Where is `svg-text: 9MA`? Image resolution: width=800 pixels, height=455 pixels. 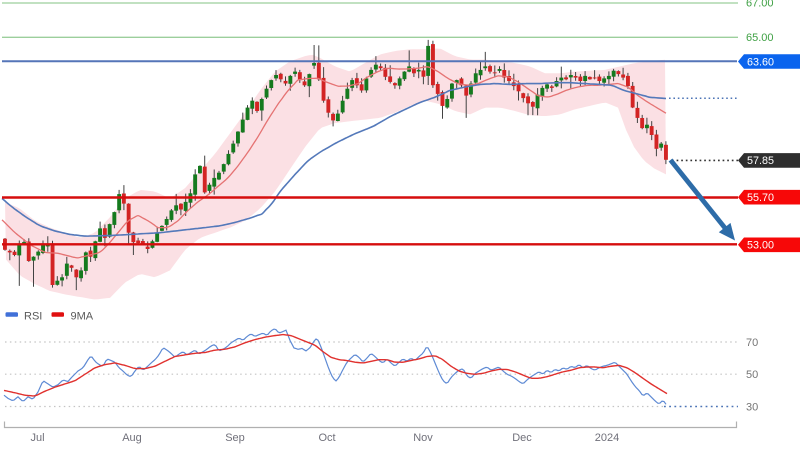 svg-text: 9MA is located at coordinates (82, 317).